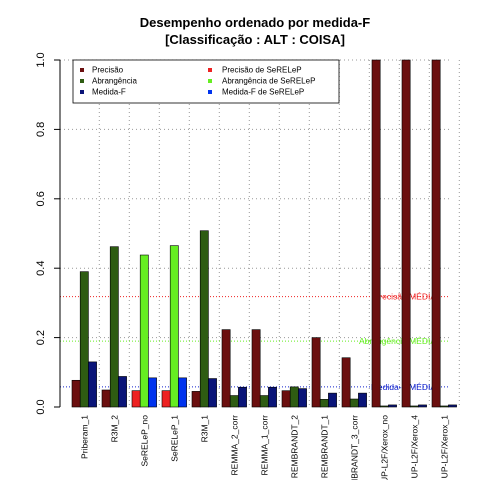  Describe the element at coordinates (414, 447) in the screenshot. I see `category-label: UP-L2F/Xerox_4` at that location.